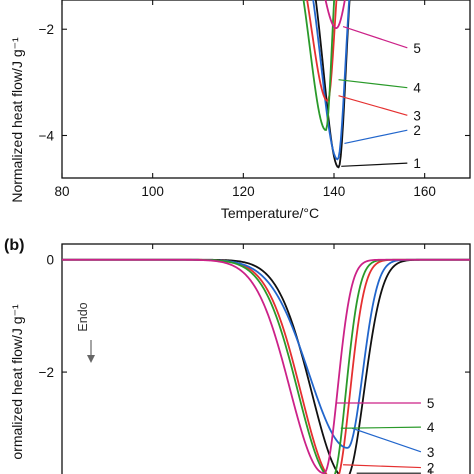  I want to click on x-tick-label: 80, so click(61, 191).